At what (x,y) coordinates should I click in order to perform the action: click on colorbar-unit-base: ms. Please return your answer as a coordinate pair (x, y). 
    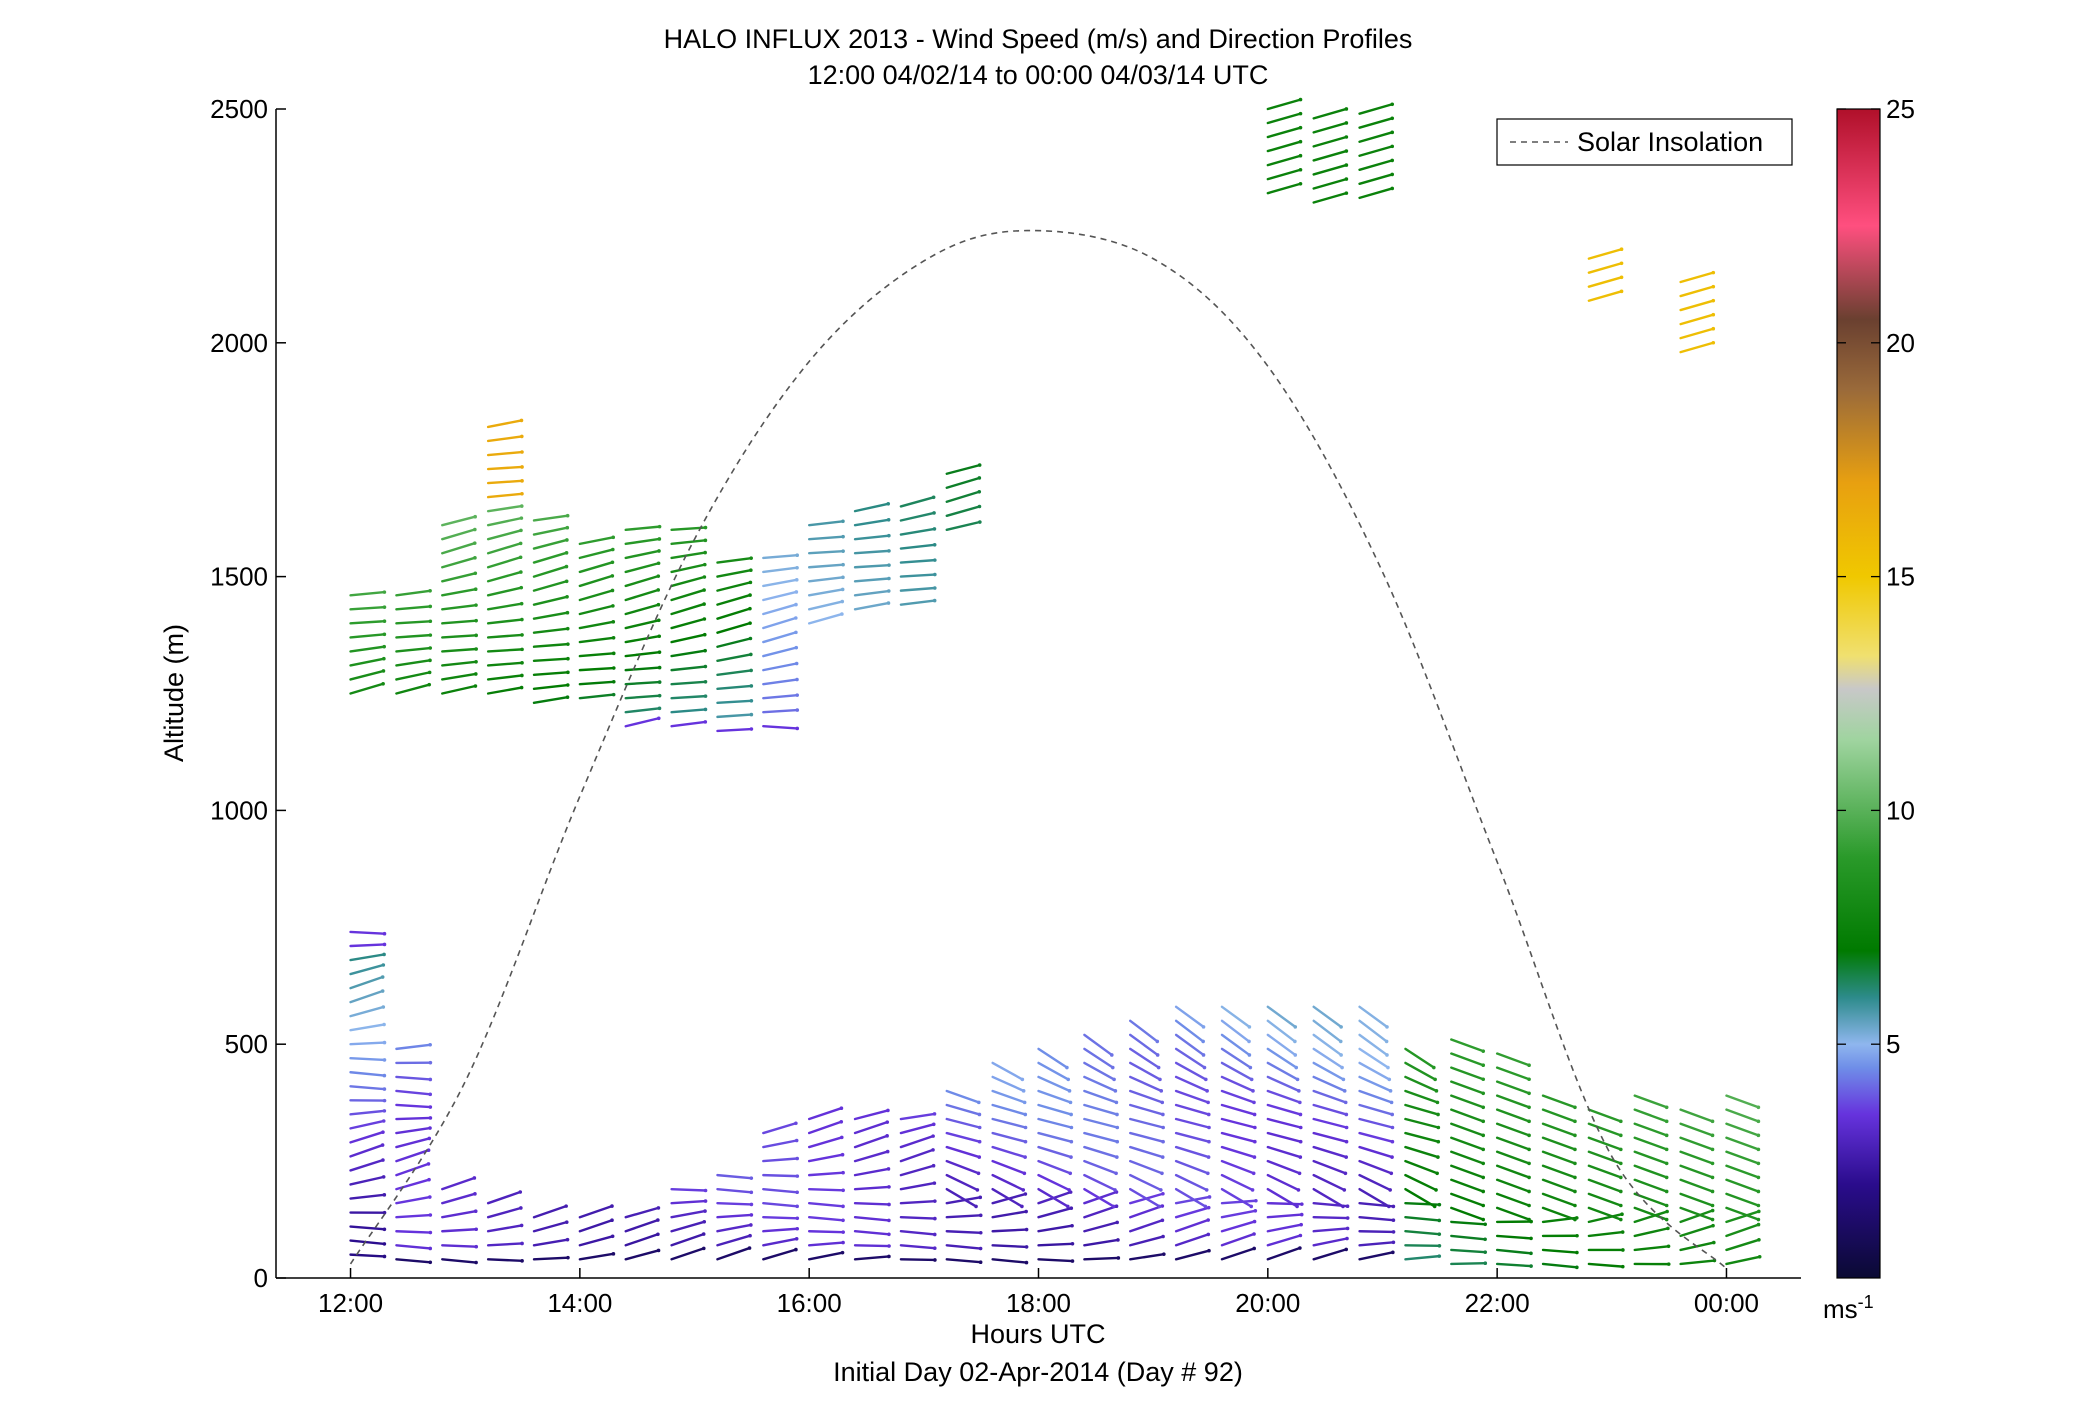
    Looking at the image, I should click on (1840, 1309).